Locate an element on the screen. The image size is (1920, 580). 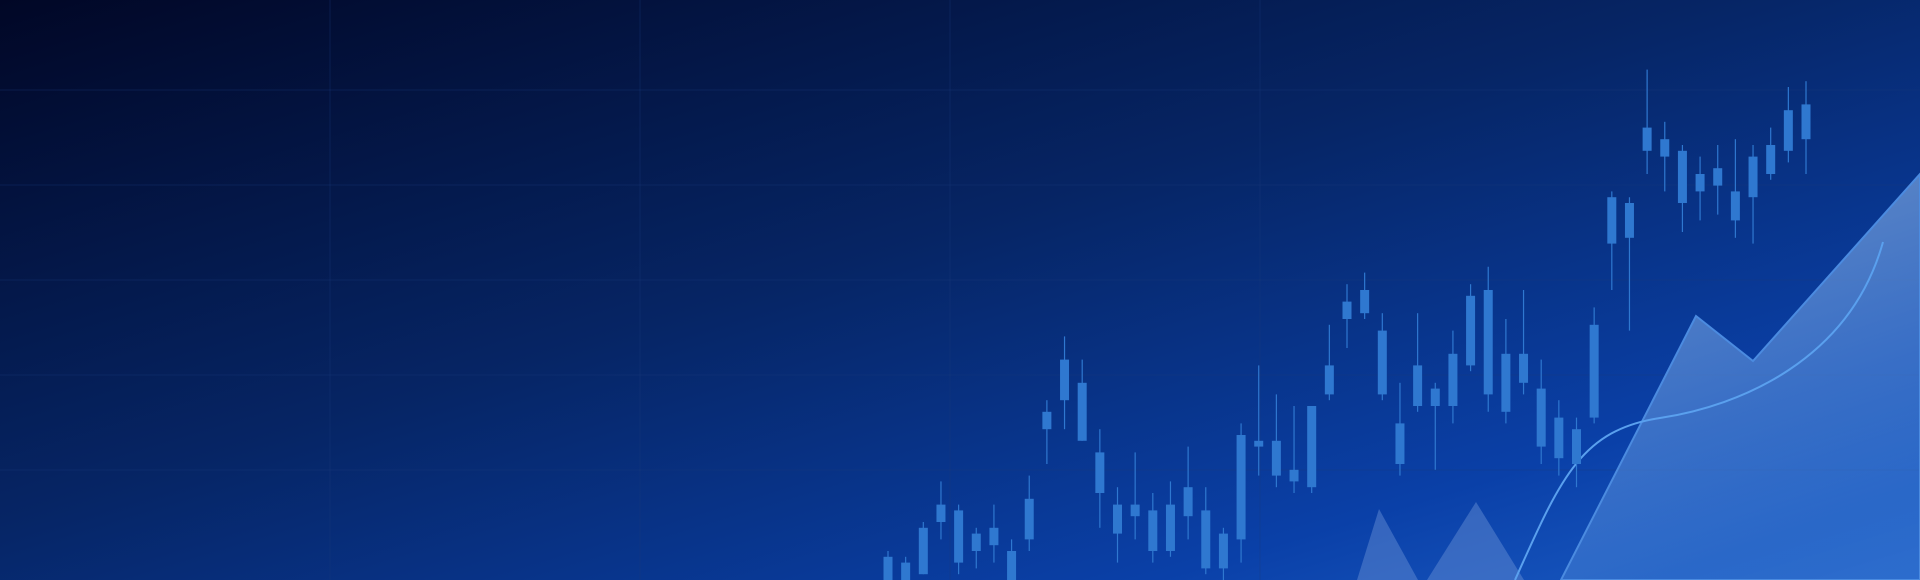
trend-curve is located at coordinates (1699, 410).